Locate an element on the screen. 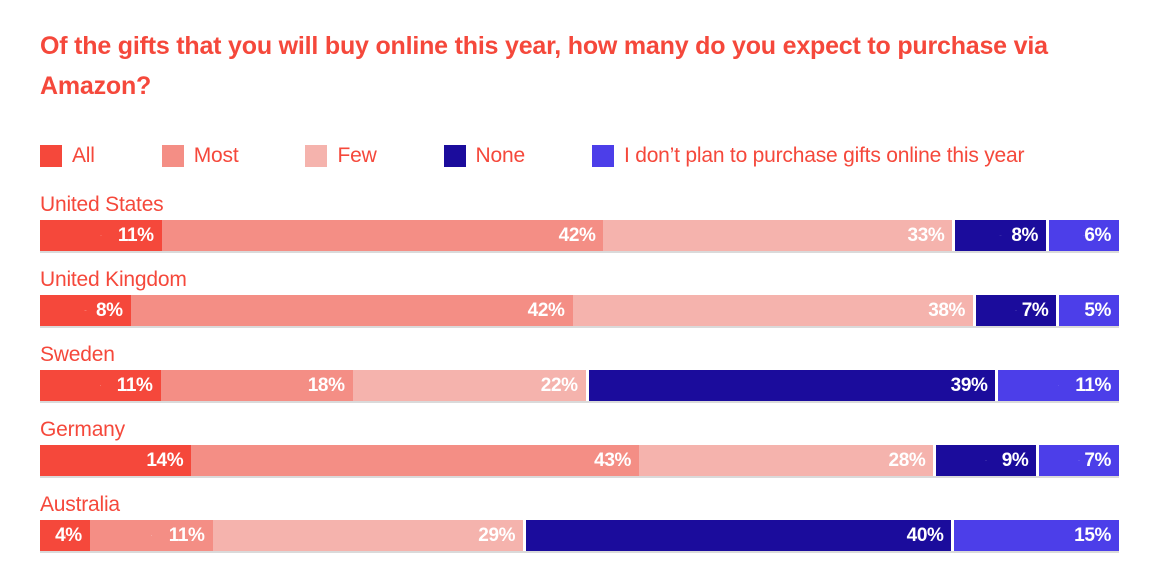  bar-segment: 22% is located at coordinates (469, 385).